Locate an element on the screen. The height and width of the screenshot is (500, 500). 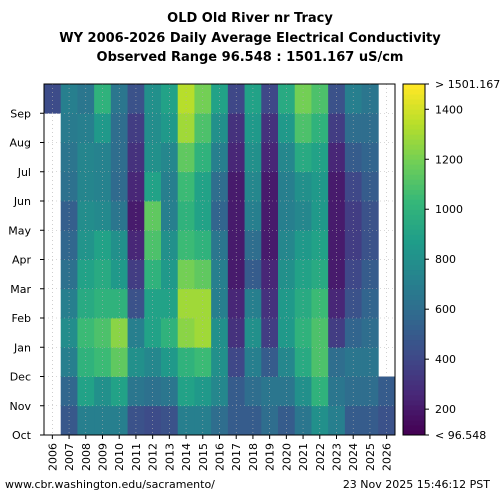
x-tick-label: 2026 is located at coordinates (387, 457).